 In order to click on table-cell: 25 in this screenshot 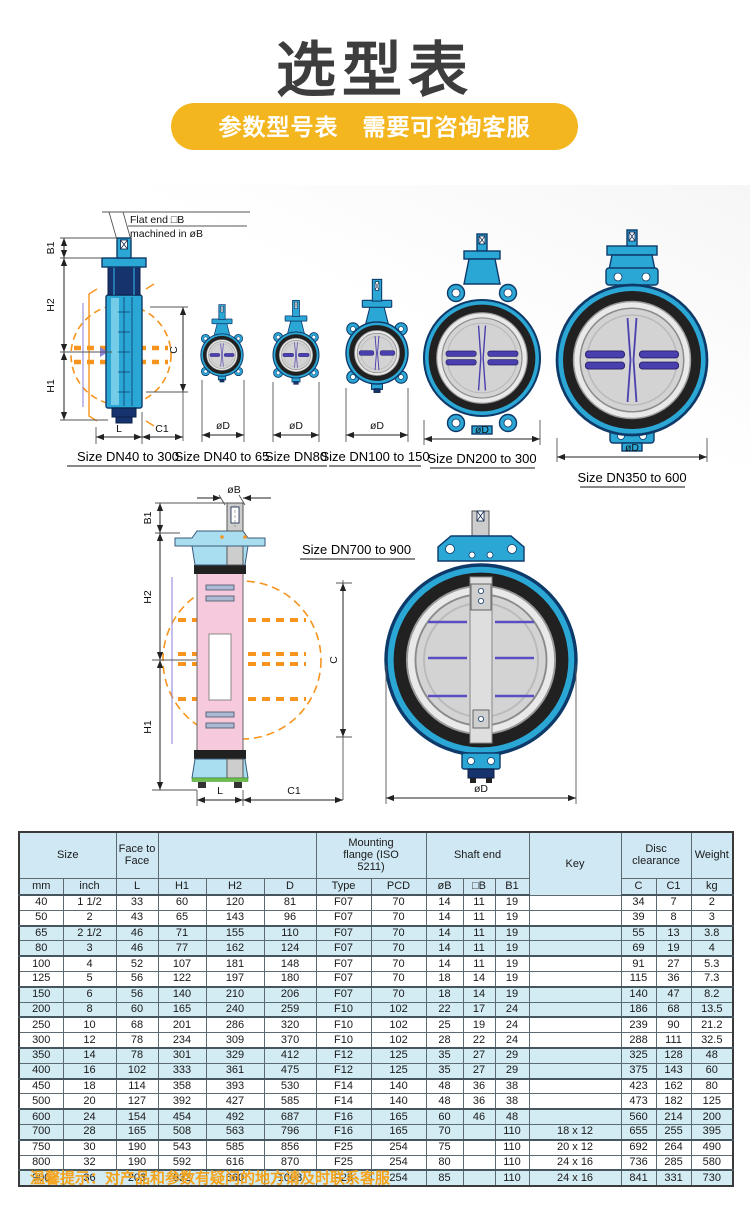, I will do `click(444, 1025)`.